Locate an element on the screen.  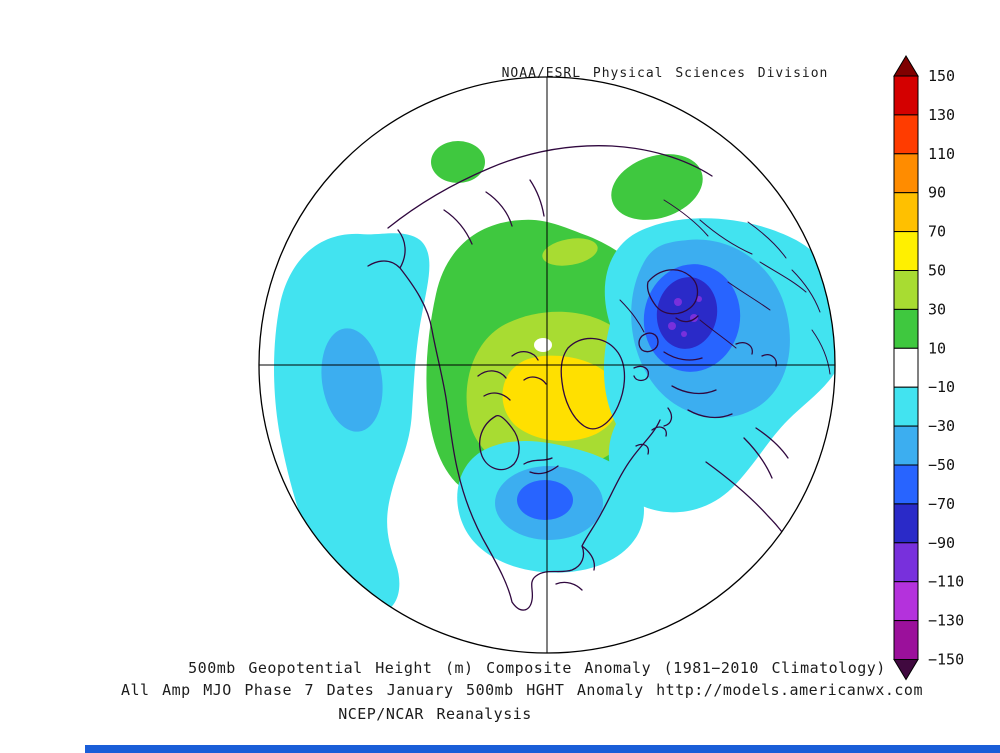
colorbar-tick-label: −110 is located at coordinates (946, 582).